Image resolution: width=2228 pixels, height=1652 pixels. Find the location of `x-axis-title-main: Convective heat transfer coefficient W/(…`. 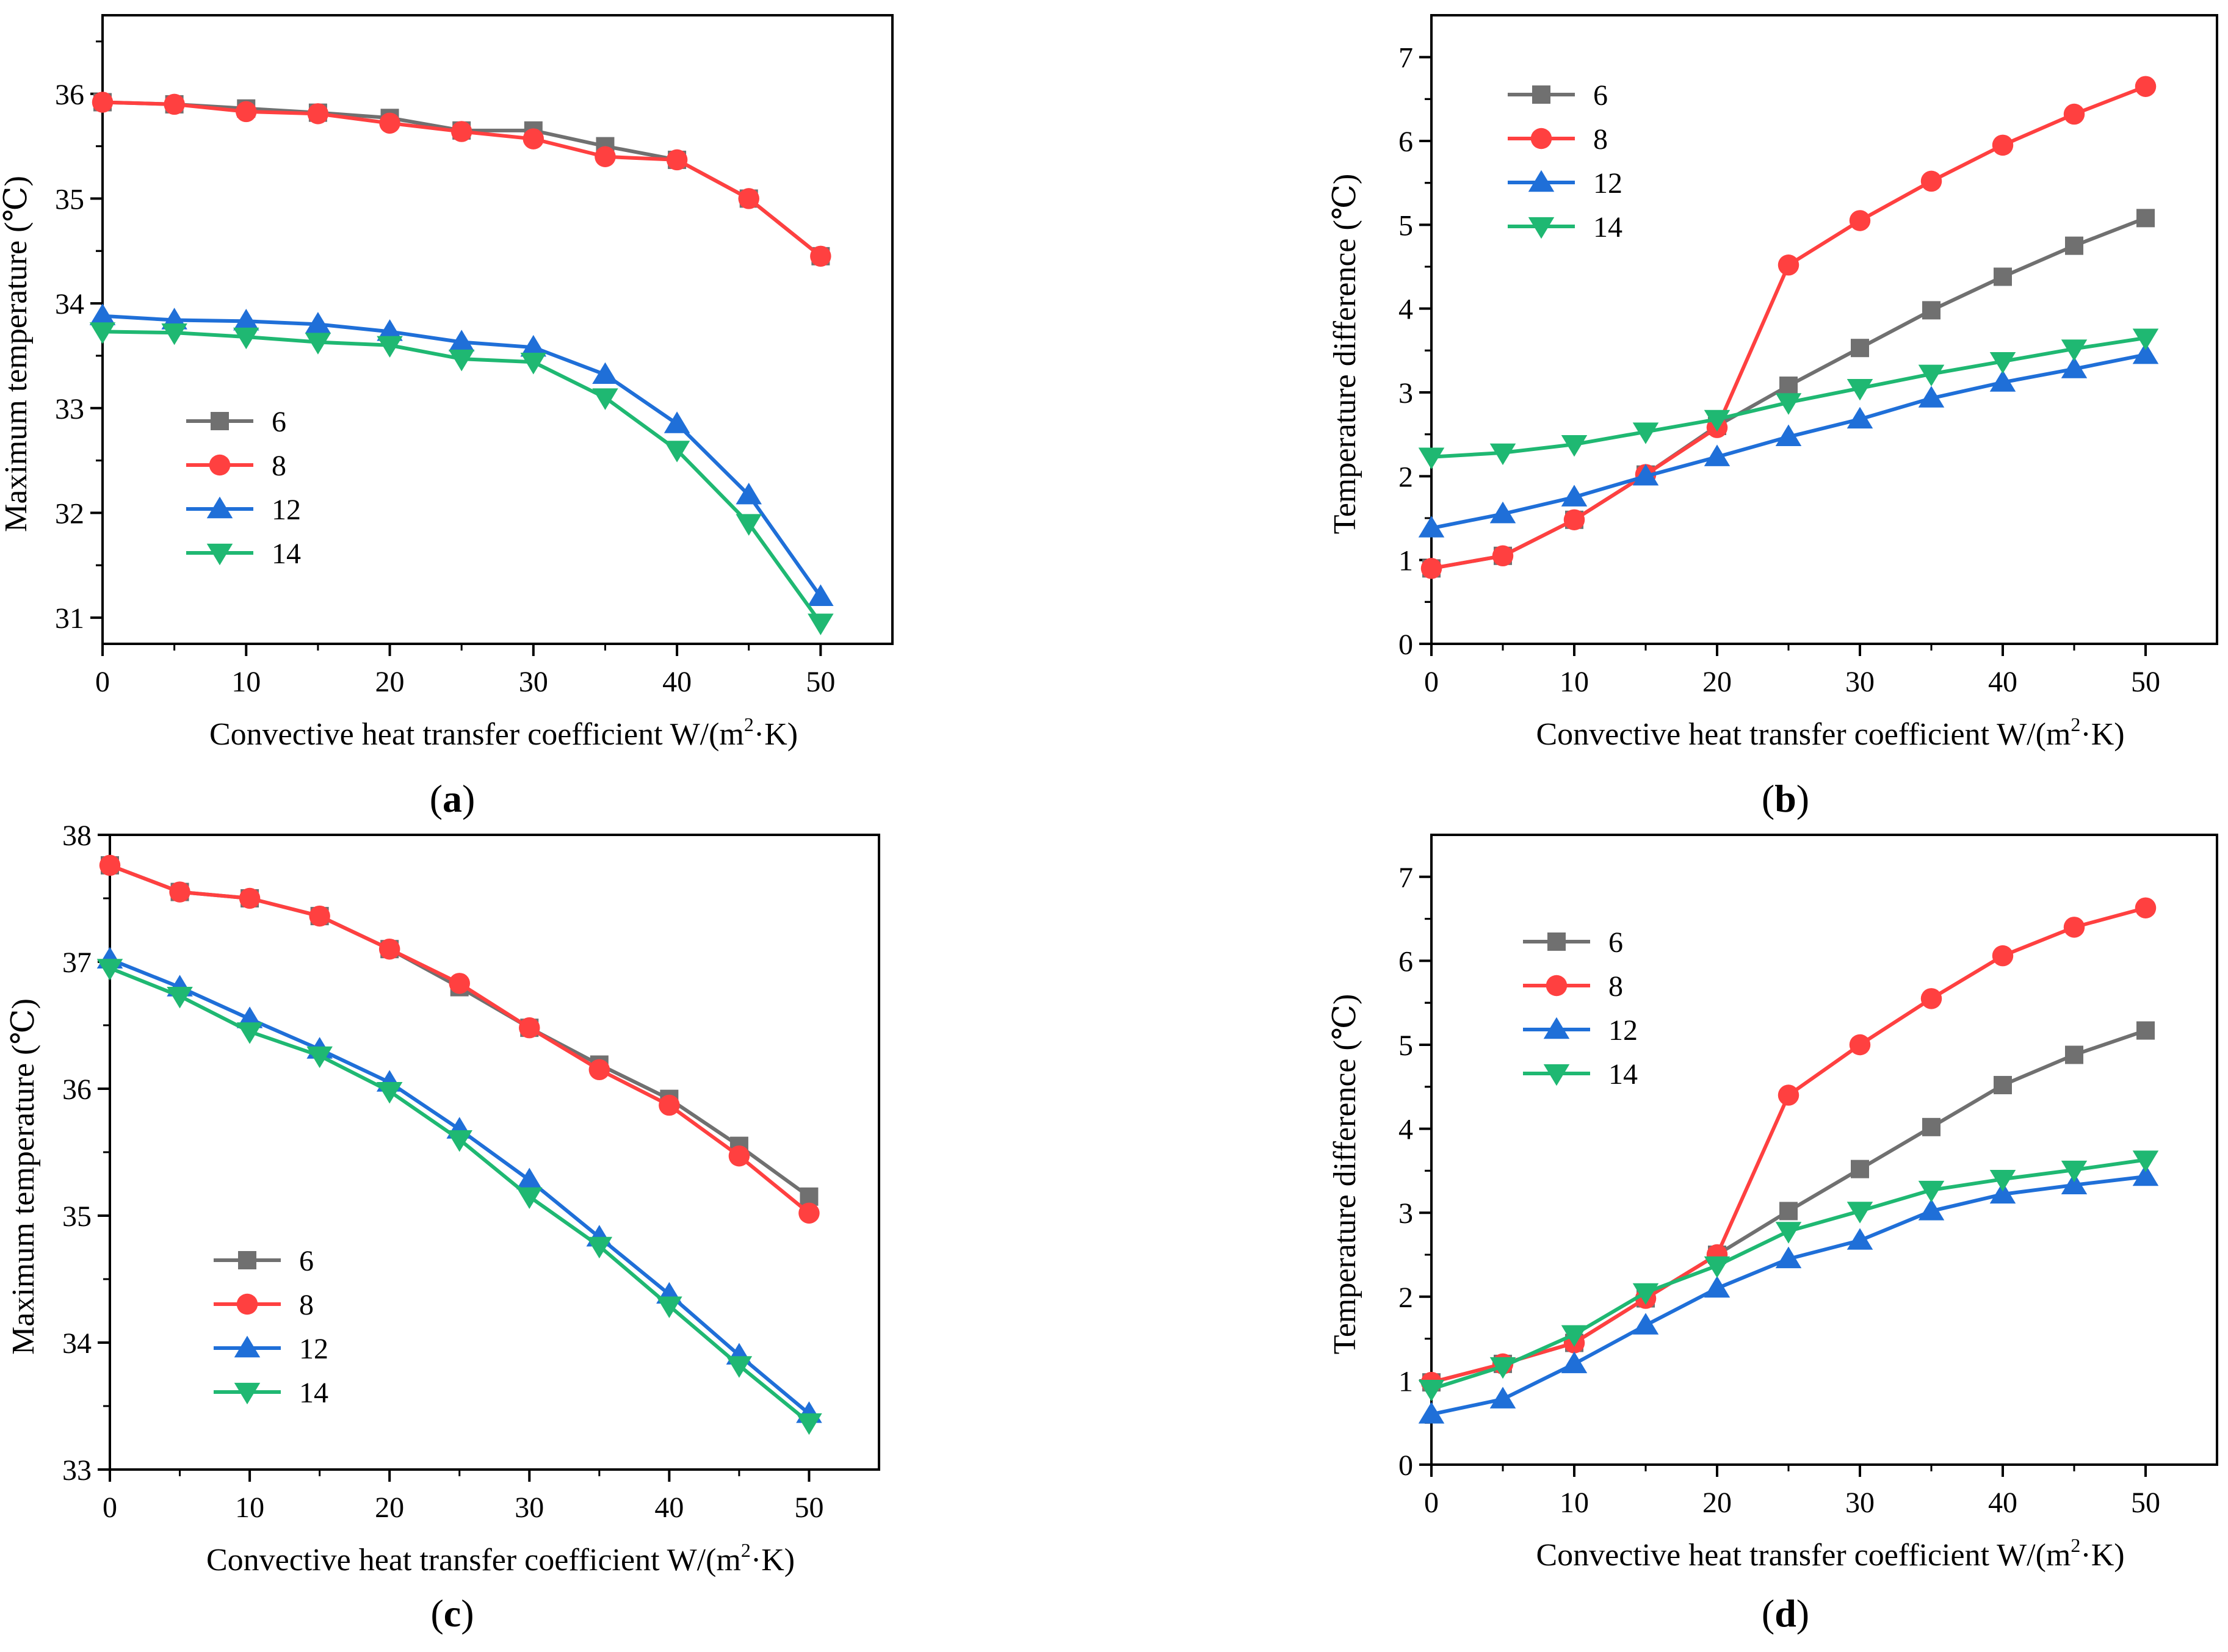

x-axis-title-main: Convective heat transfer coefficient W/(… is located at coordinates (476, 734).